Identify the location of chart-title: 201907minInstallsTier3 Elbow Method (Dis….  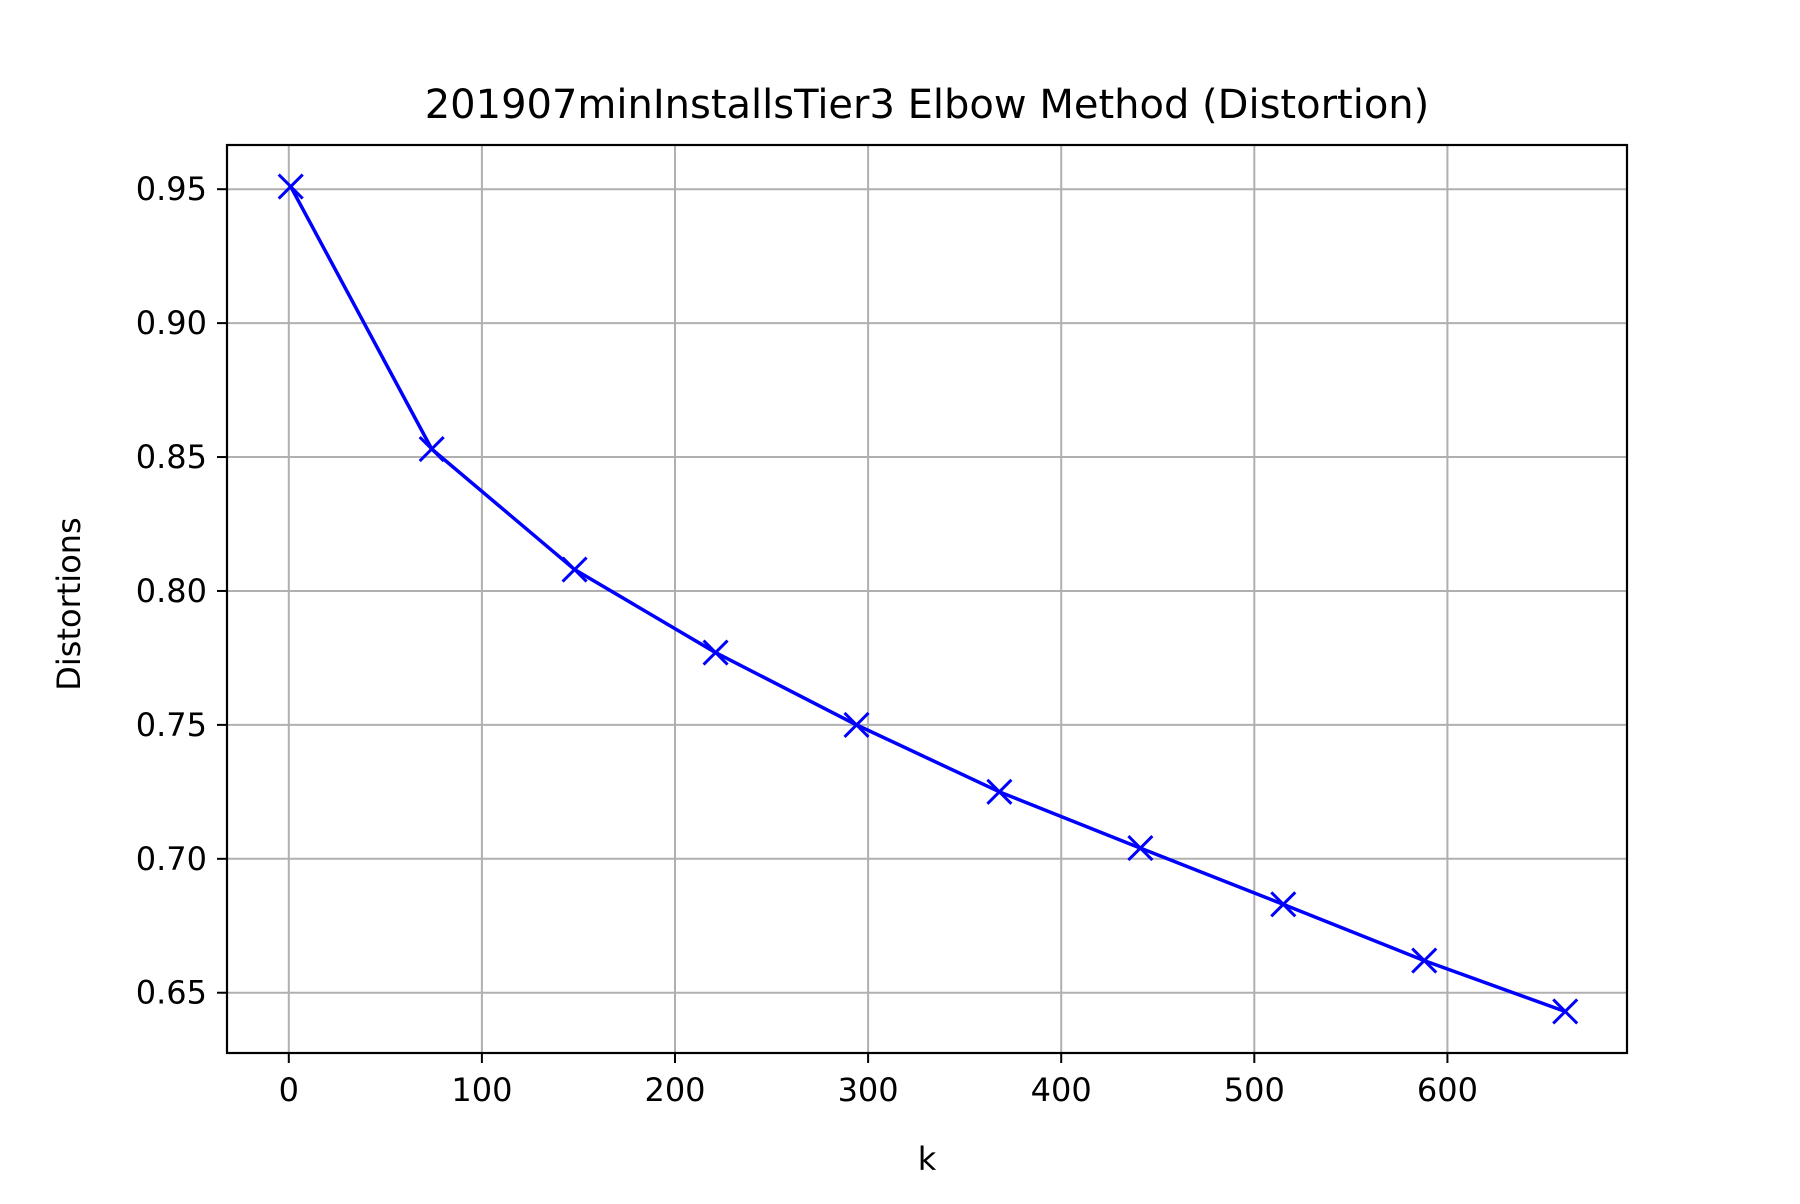
(927, 105).